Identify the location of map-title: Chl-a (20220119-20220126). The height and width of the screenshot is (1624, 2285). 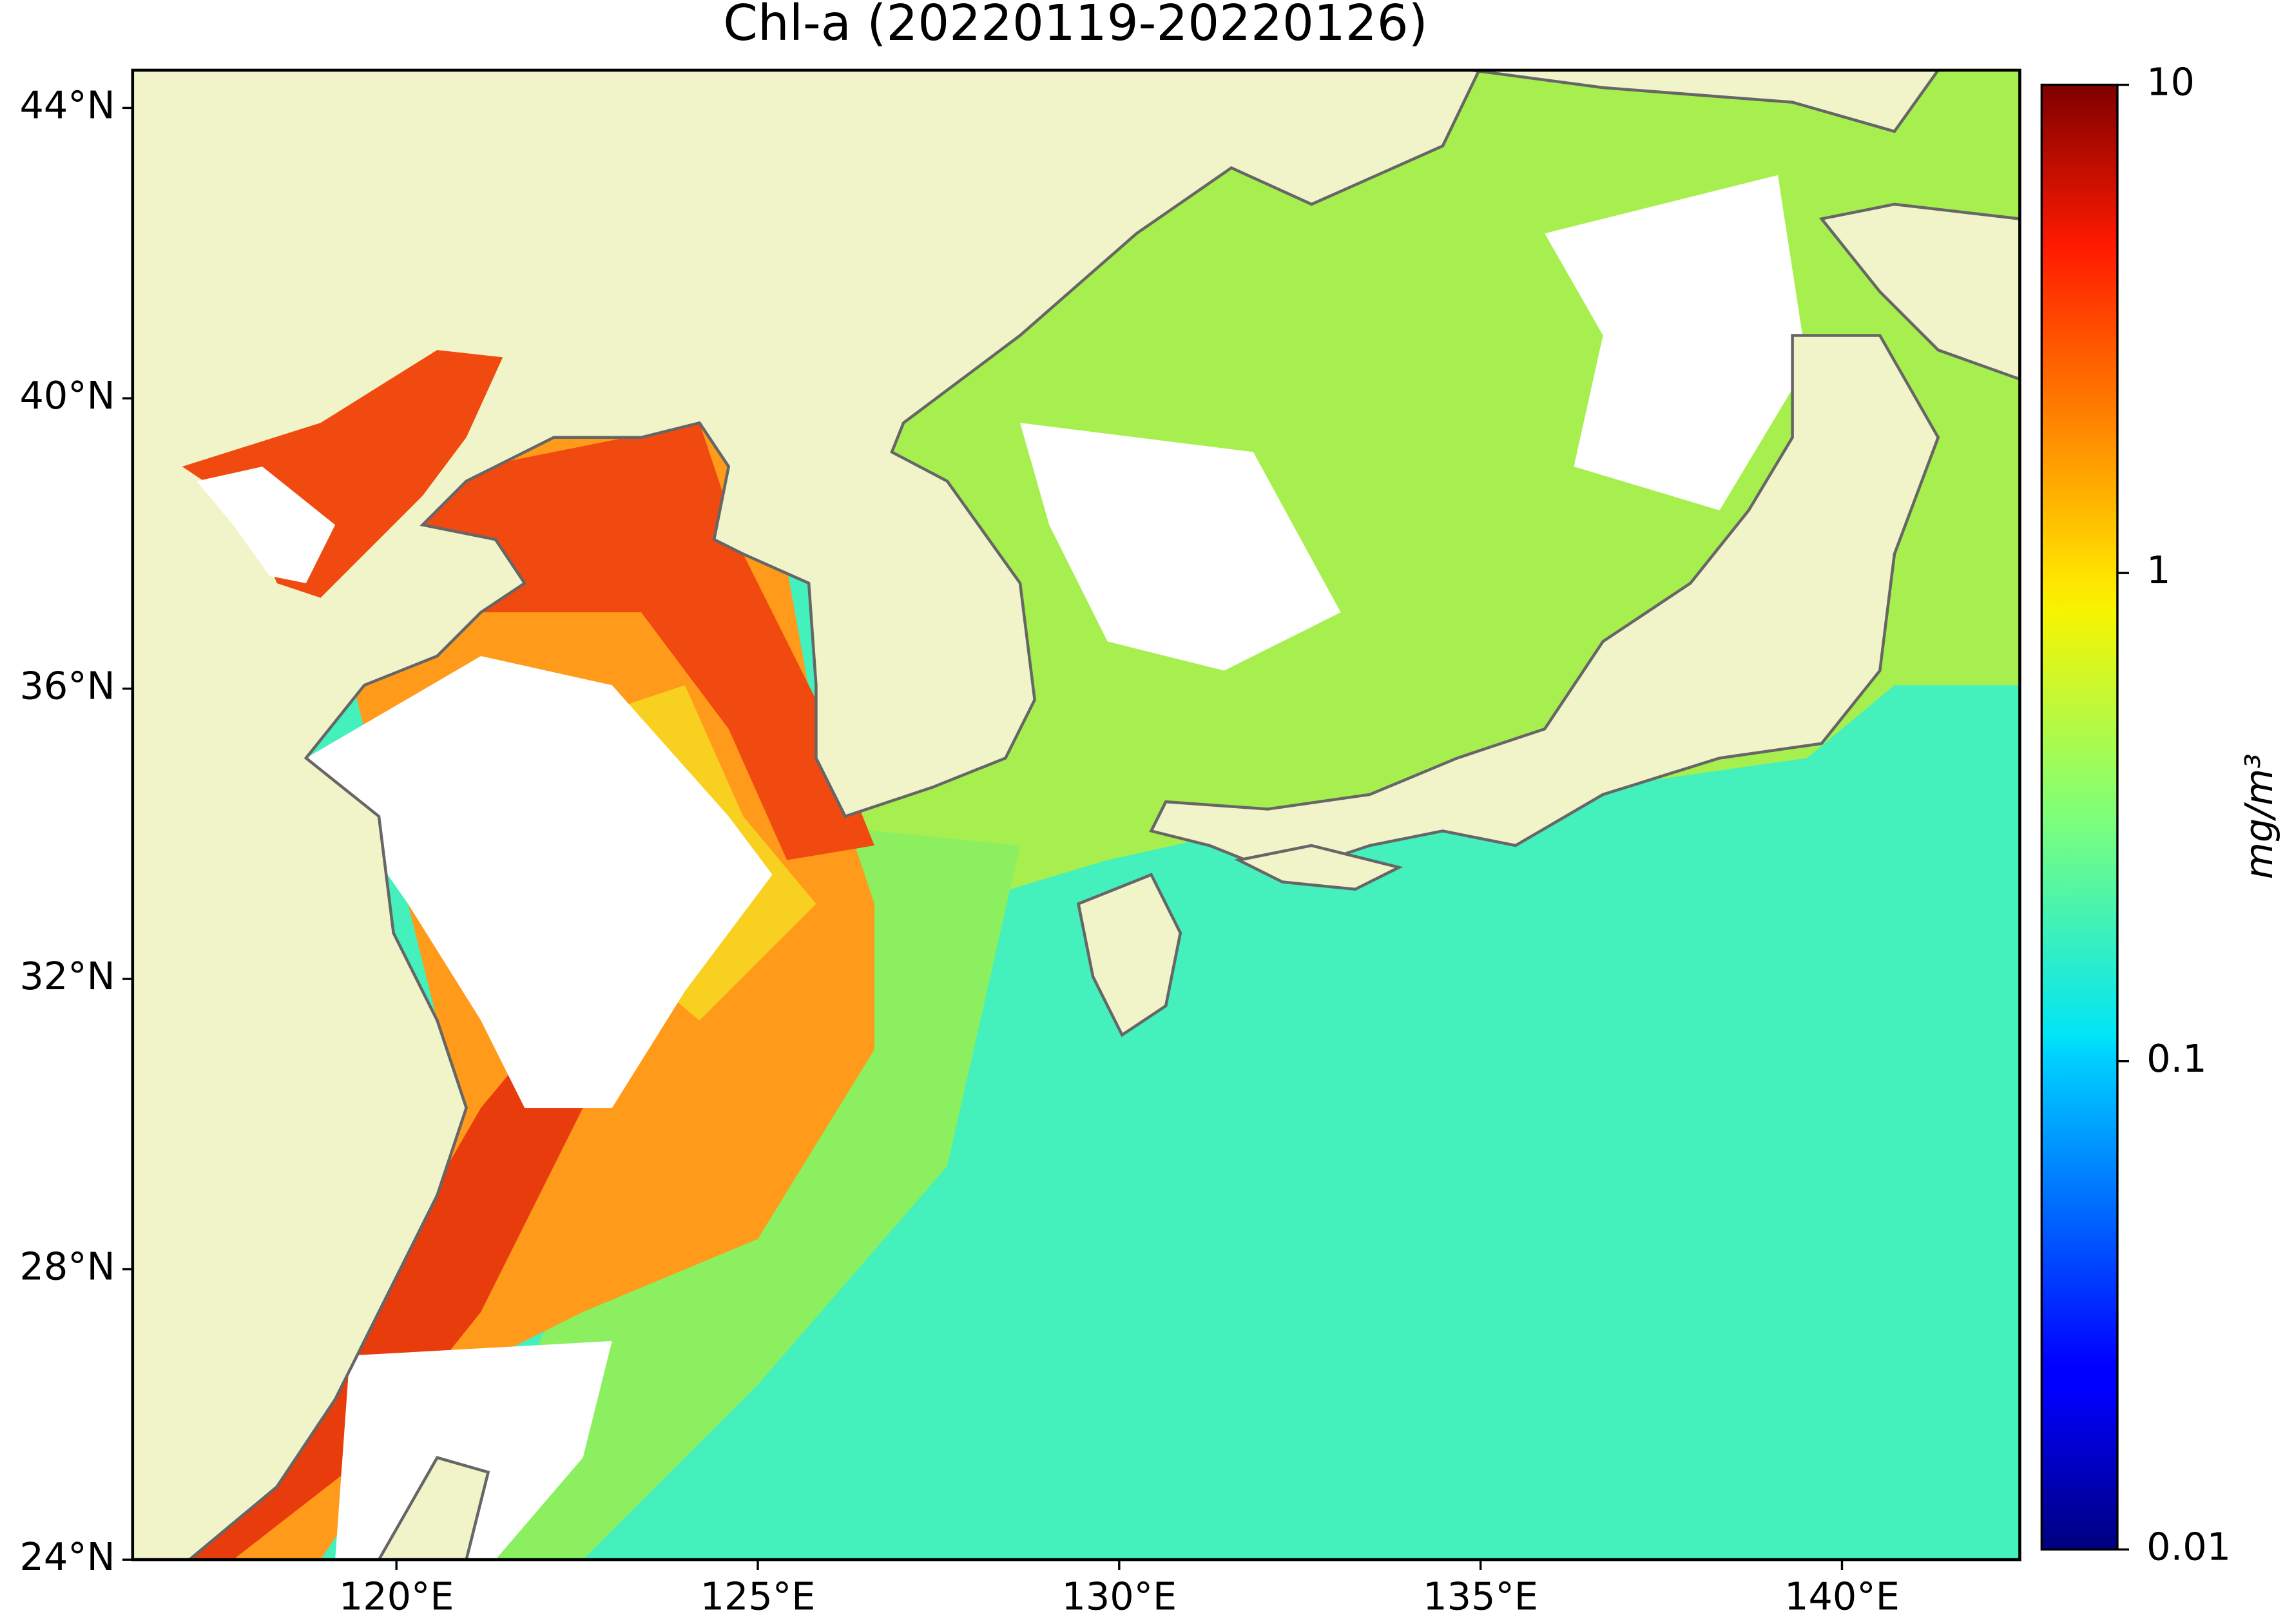
(1075, 26).